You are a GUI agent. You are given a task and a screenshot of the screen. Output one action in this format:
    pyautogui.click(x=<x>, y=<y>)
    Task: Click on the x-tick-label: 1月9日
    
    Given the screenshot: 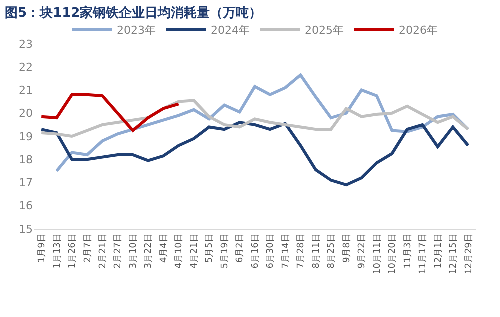 What is the action you would take?
    pyautogui.click(x=43, y=249)
    